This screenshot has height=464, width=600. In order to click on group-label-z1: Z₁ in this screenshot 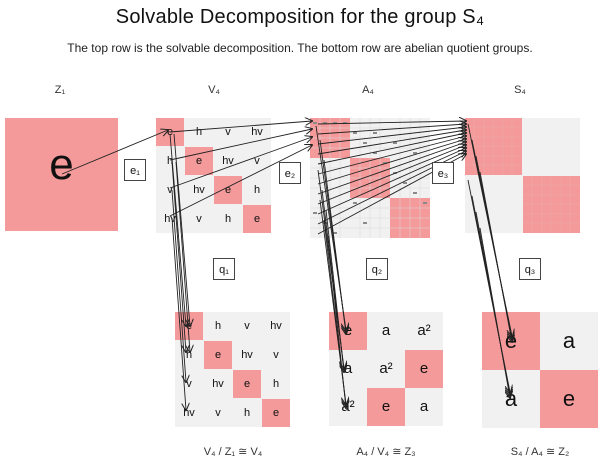, I will do `click(60, 90)`.